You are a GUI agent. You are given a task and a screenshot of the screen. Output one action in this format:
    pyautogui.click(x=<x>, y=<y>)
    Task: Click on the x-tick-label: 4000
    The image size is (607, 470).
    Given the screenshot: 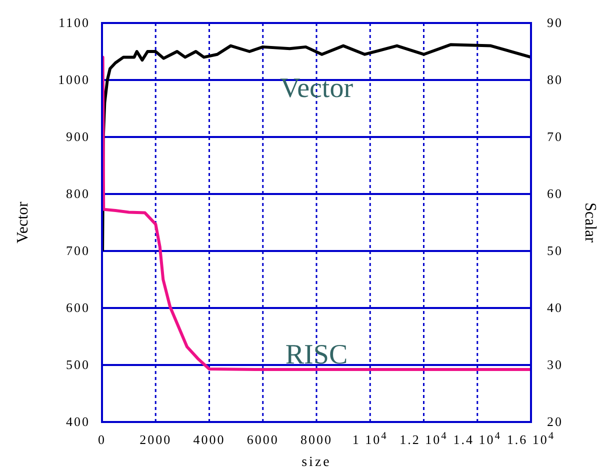 What is the action you would take?
    pyautogui.click(x=209, y=439)
    